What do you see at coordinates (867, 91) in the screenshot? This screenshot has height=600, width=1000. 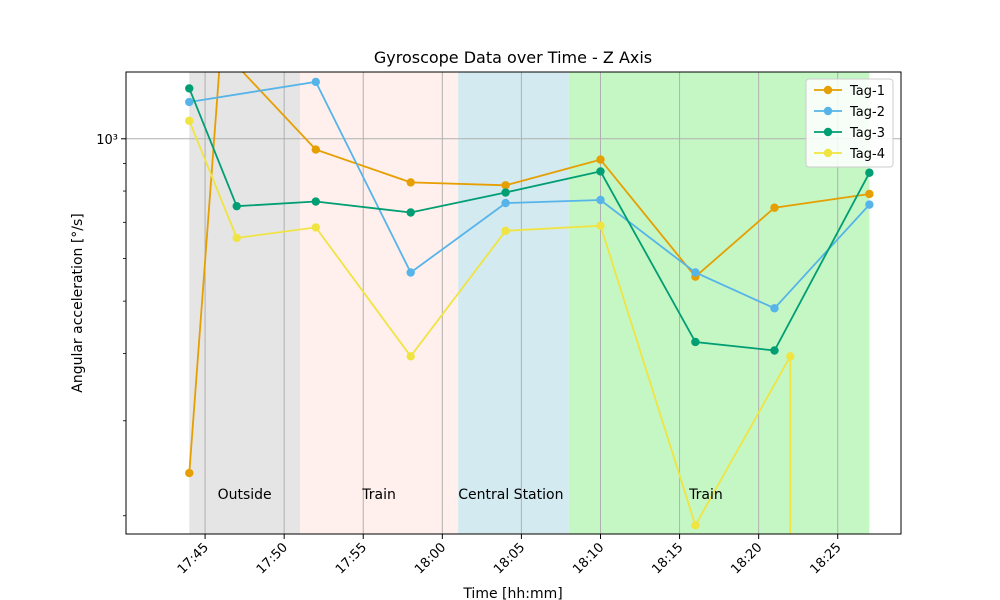 I see `legend-label: Tag-1` at bounding box center [867, 91].